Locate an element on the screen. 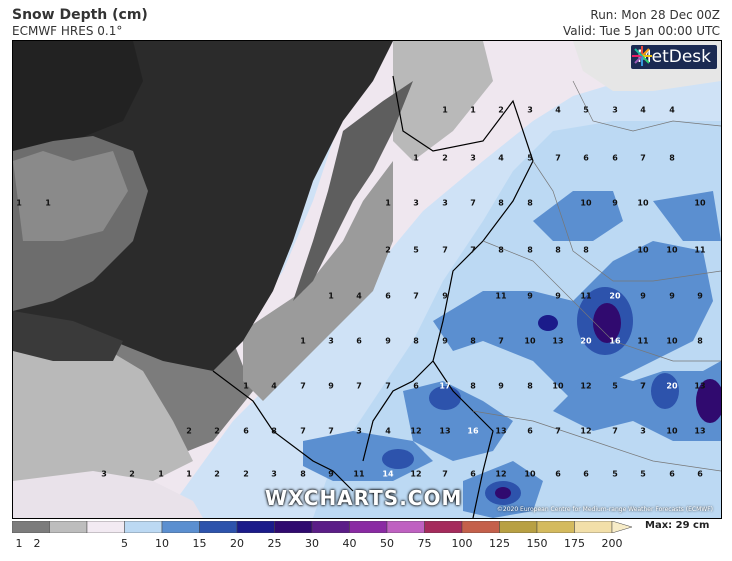  run-time: Run: Mon 28 Dec 00Z is located at coordinates (655, 15).